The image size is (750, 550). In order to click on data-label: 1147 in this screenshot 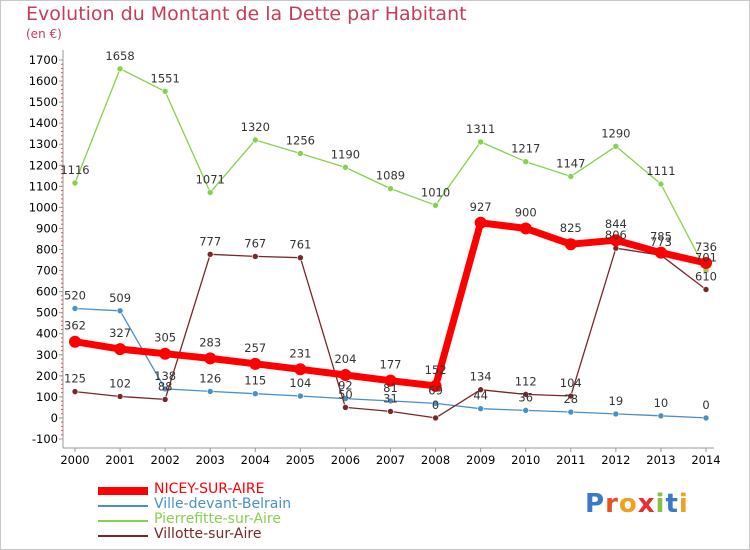, I will do `click(570, 163)`.